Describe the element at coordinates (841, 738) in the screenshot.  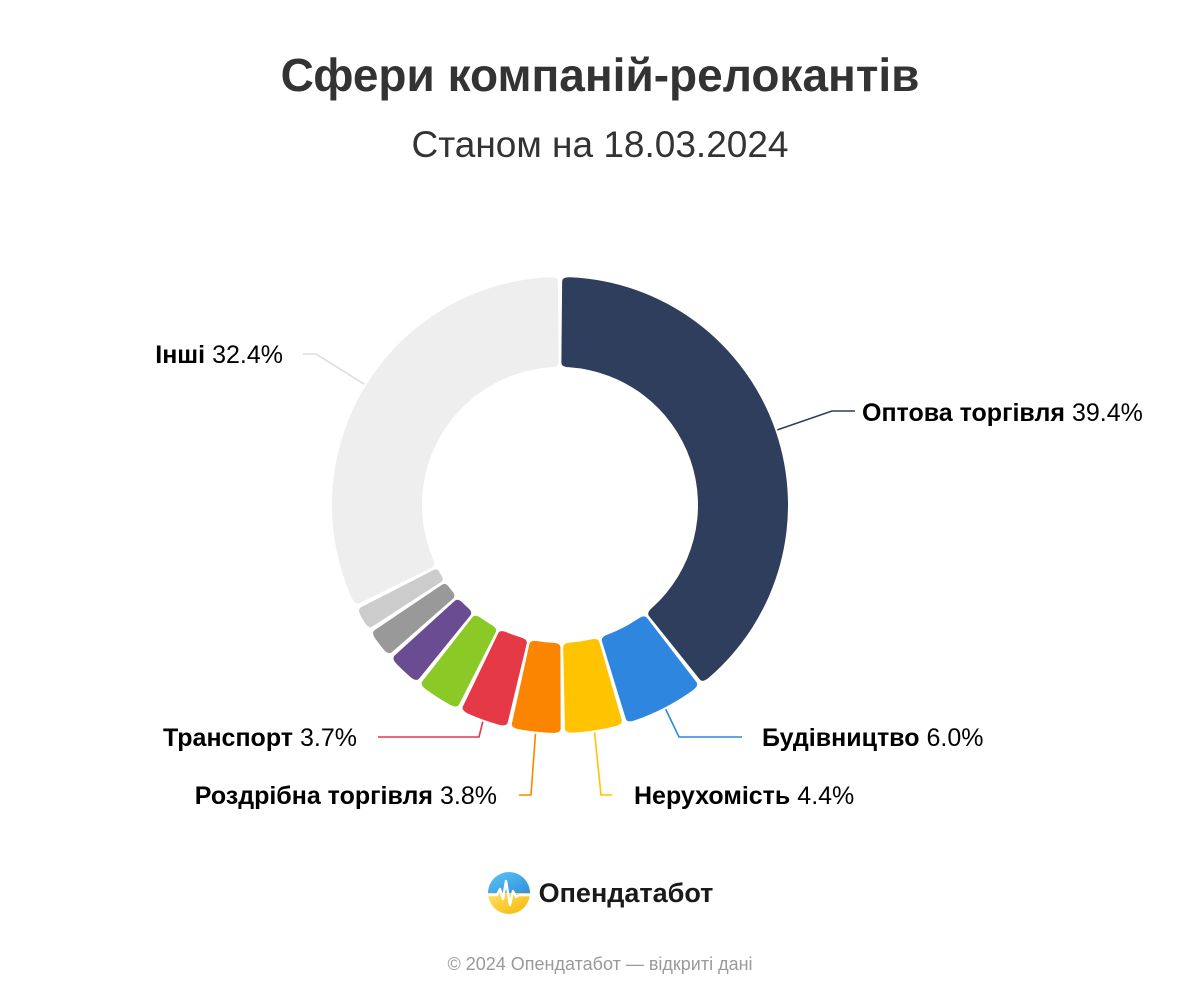
I see `slice-label-name-1: Будівництво` at that location.